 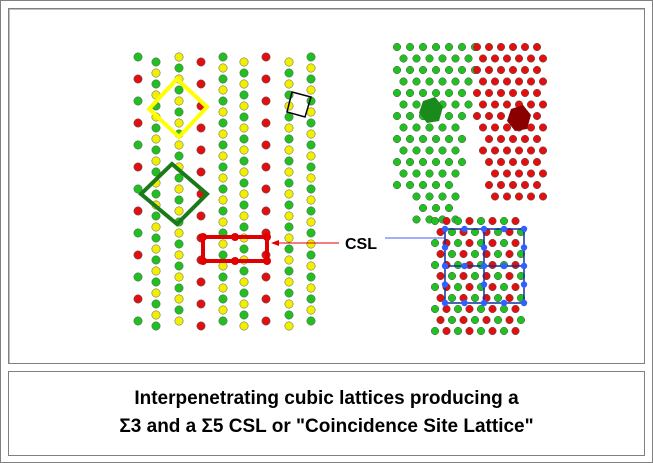 I want to click on sigma3-cell-green, so click(x=174, y=194).